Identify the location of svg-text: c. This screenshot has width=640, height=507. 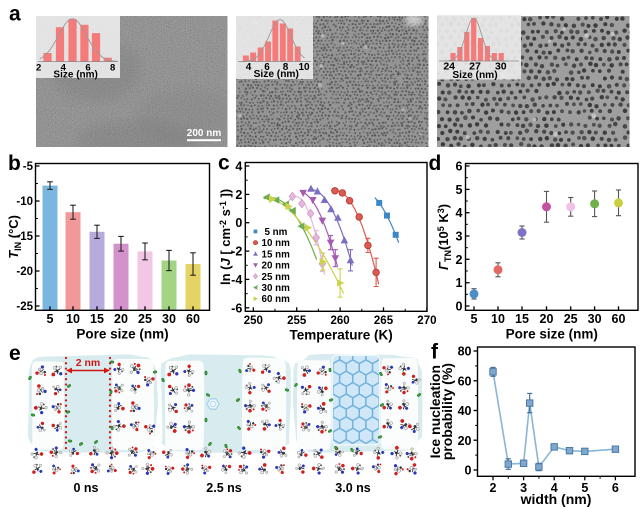
(224, 163).